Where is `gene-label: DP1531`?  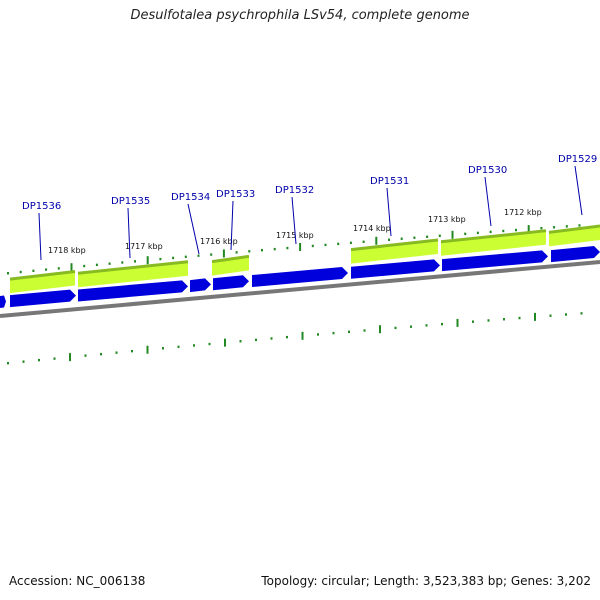 gene-label: DP1531 is located at coordinates (389, 181).